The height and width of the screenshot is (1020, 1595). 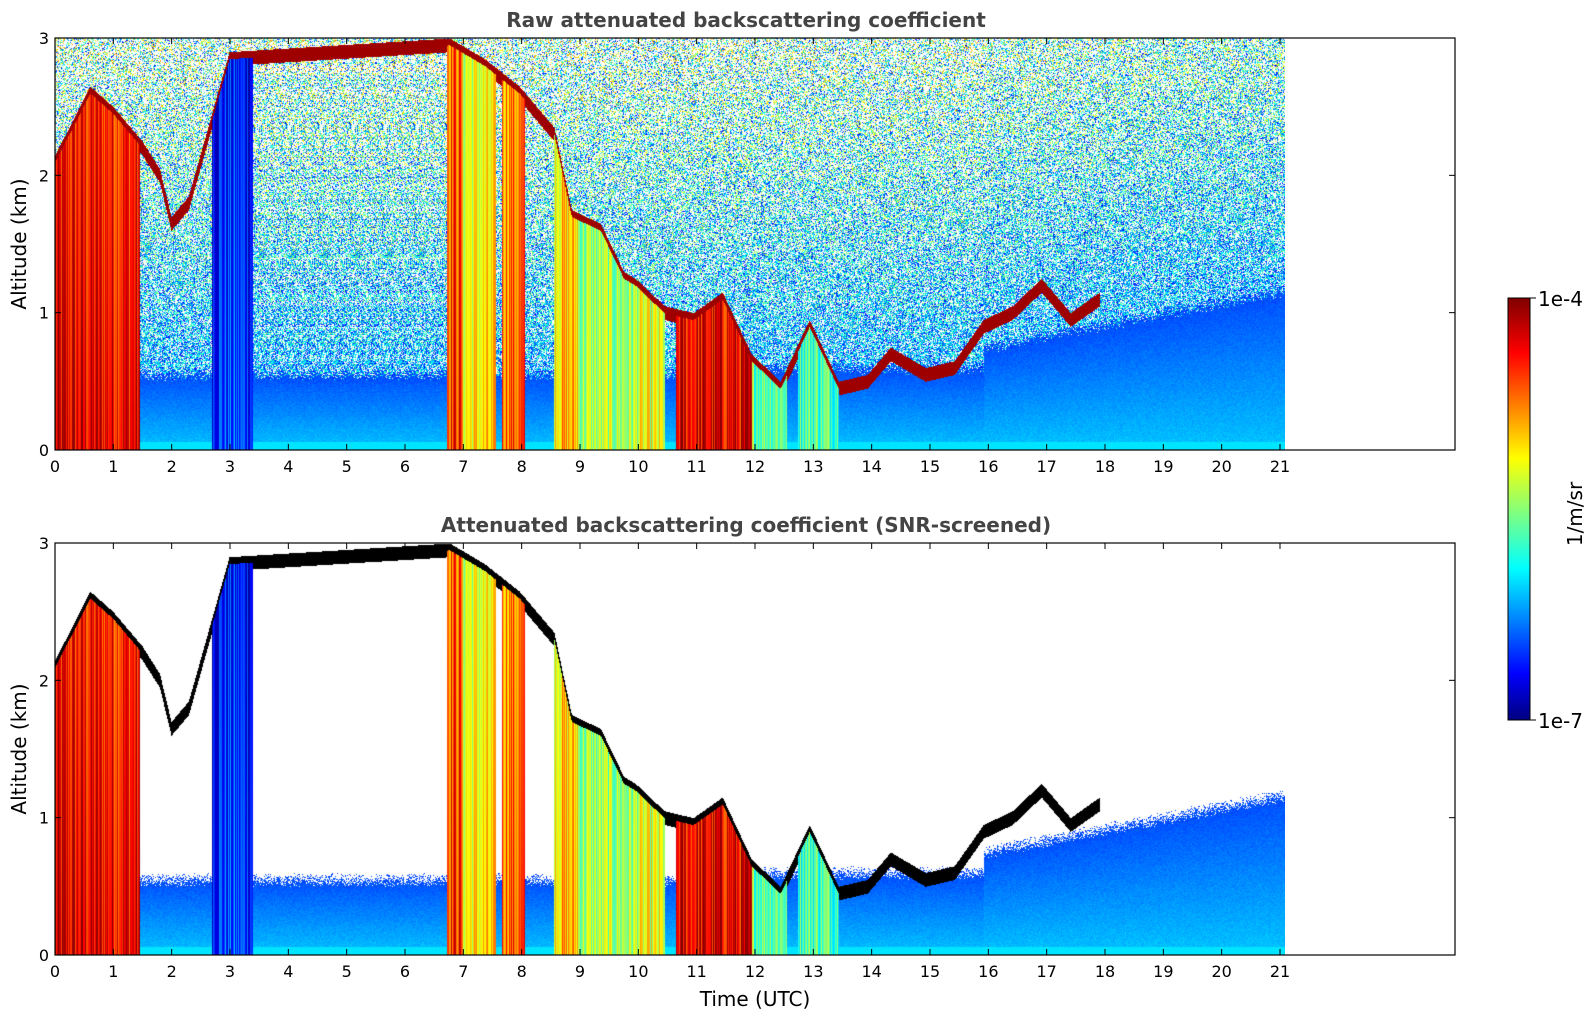 What do you see at coordinates (1560, 299) in the screenshot?
I see `colorbar-max-label: 1e-4` at bounding box center [1560, 299].